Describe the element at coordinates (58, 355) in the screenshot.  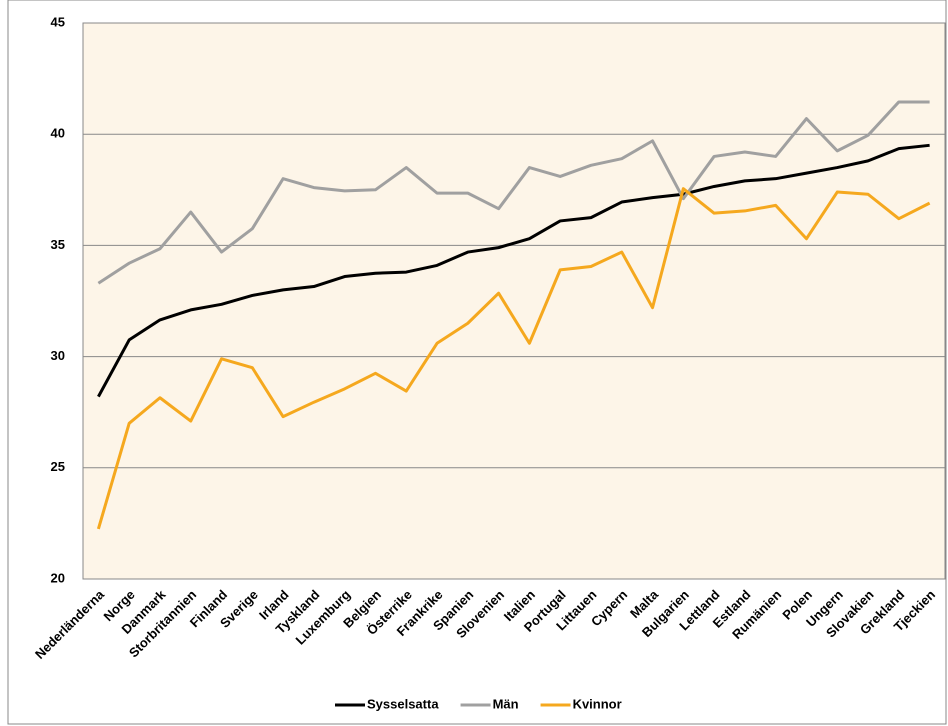
I see `y-tick-label: 30` at that location.